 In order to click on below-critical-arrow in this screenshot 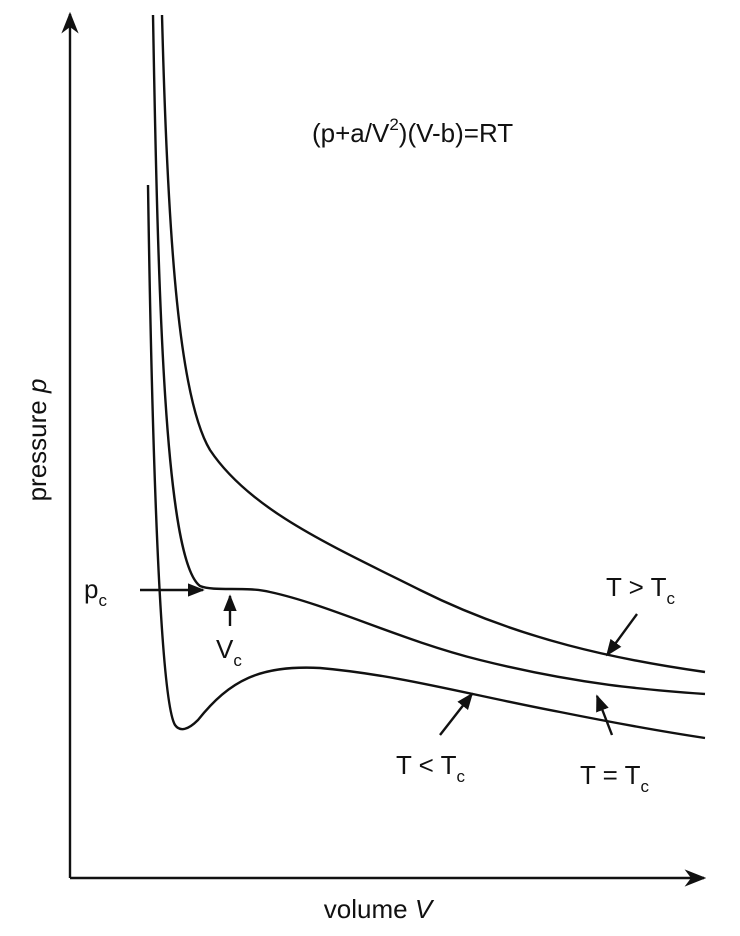, I will do `click(456, 714)`.